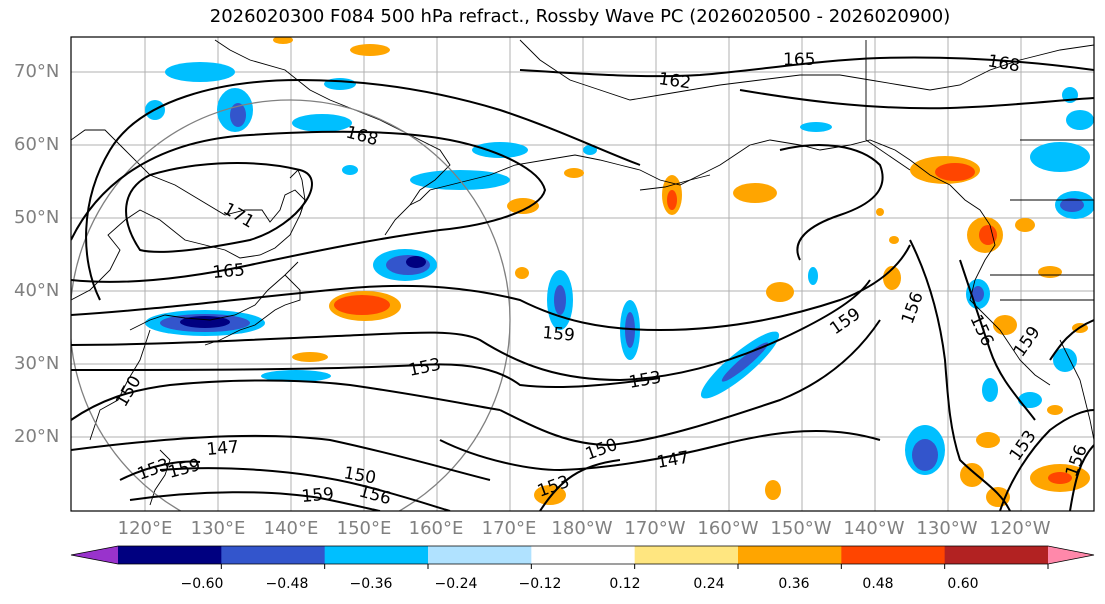  Describe the element at coordinates (37, 71) in the screenshot. I see `lat-label: 70°N` at that location.